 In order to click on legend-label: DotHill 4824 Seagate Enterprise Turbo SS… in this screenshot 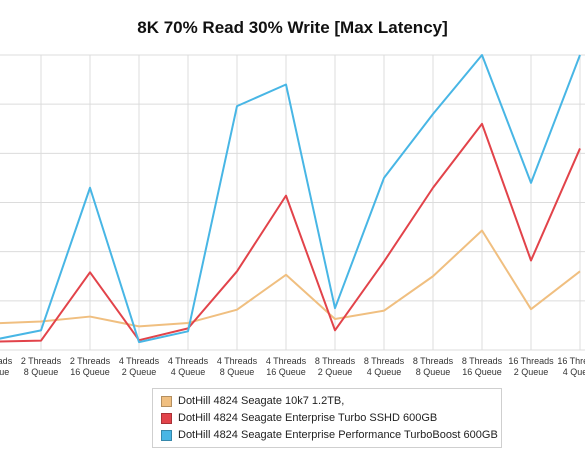, I will do `click(308, 418)`.